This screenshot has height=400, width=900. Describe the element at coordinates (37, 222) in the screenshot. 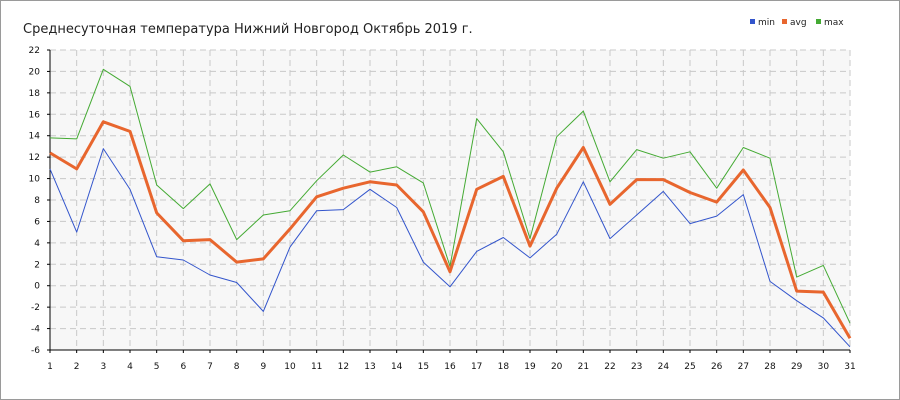

I see `y-tick-label: 6` at that location.